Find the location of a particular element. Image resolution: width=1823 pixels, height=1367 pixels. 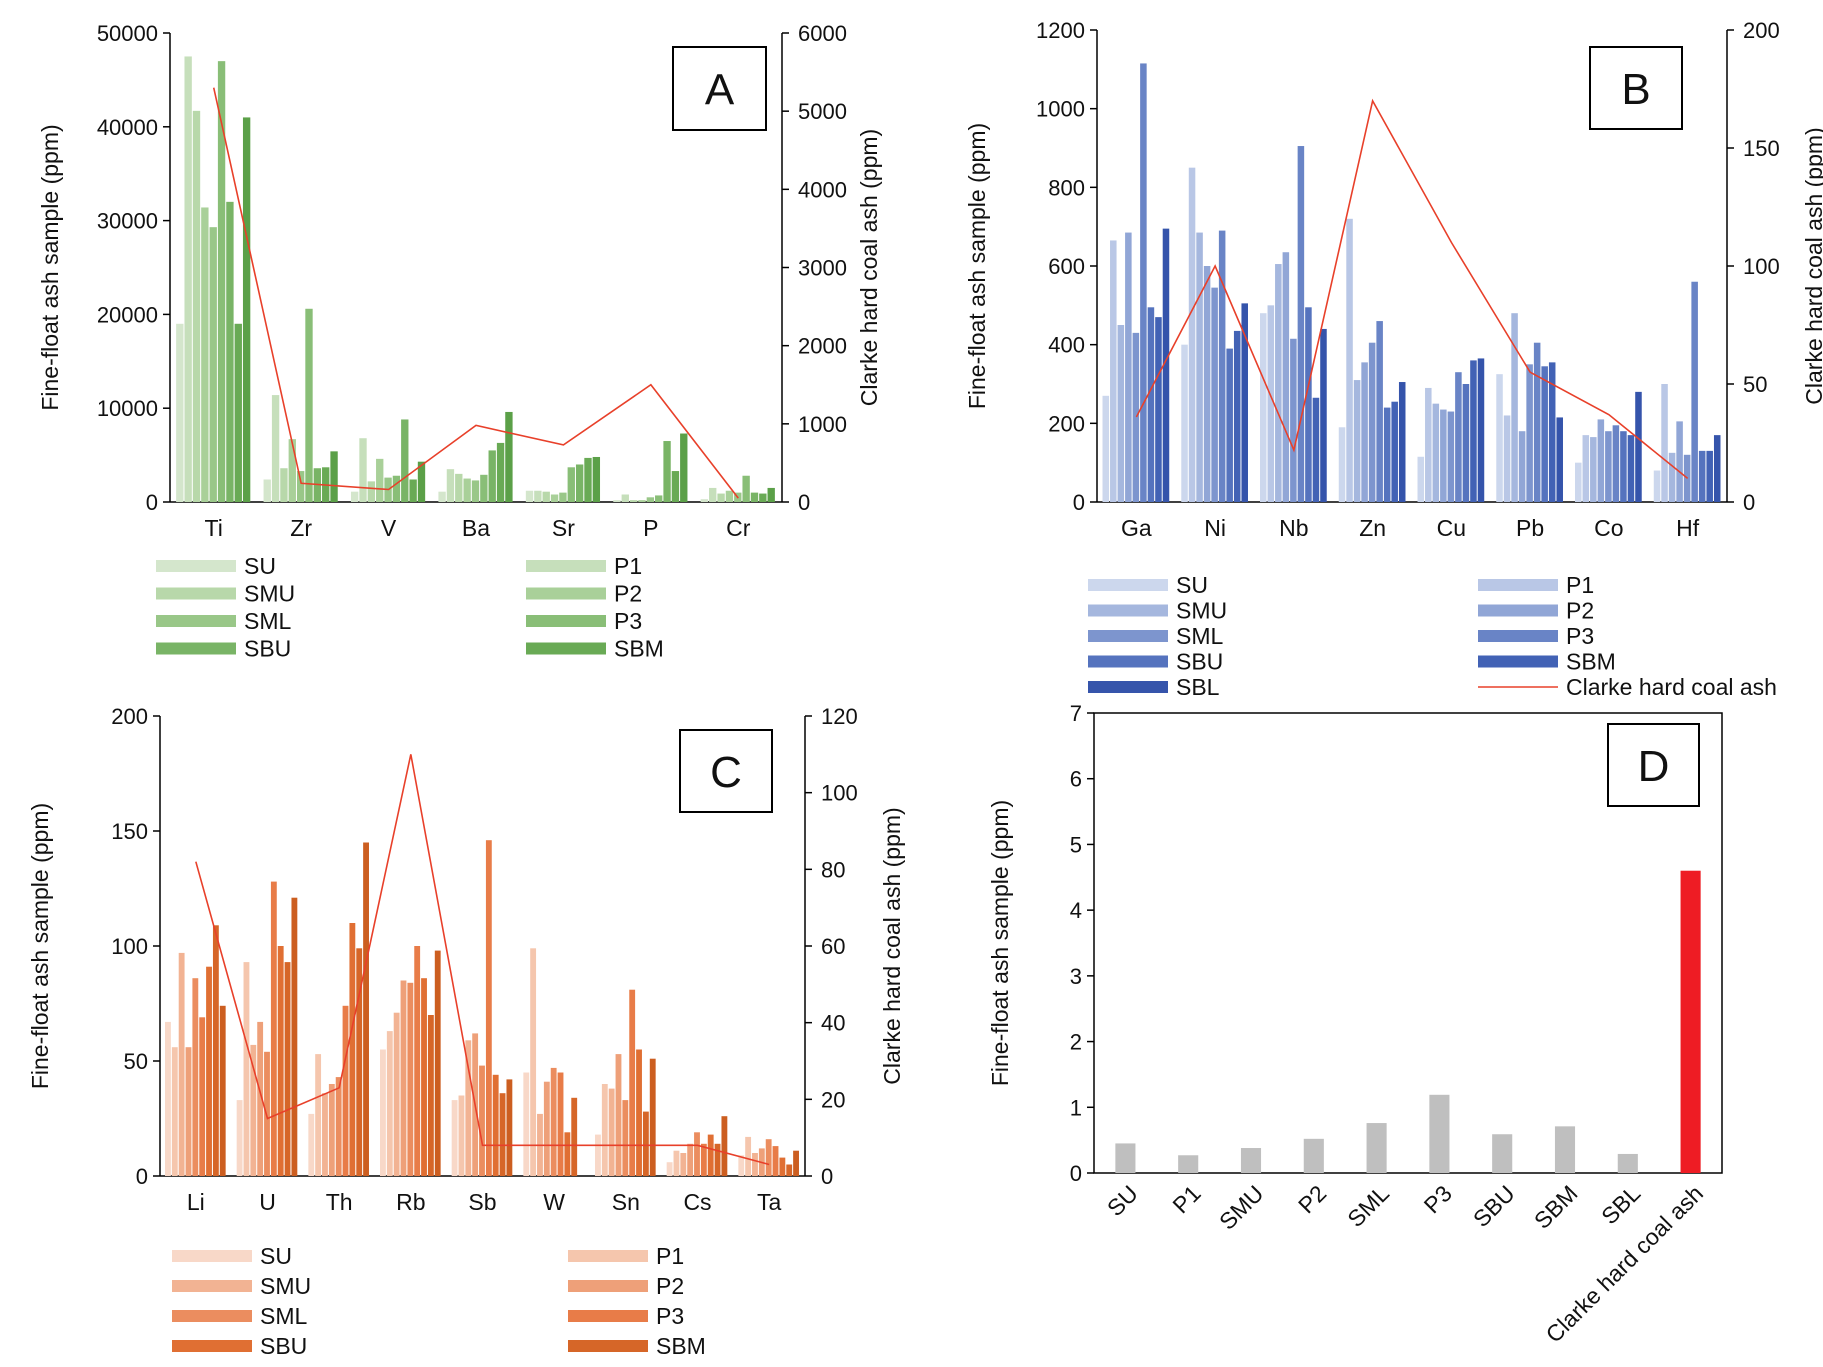

bar-sbu-w is located at coordinates (567, 1154).